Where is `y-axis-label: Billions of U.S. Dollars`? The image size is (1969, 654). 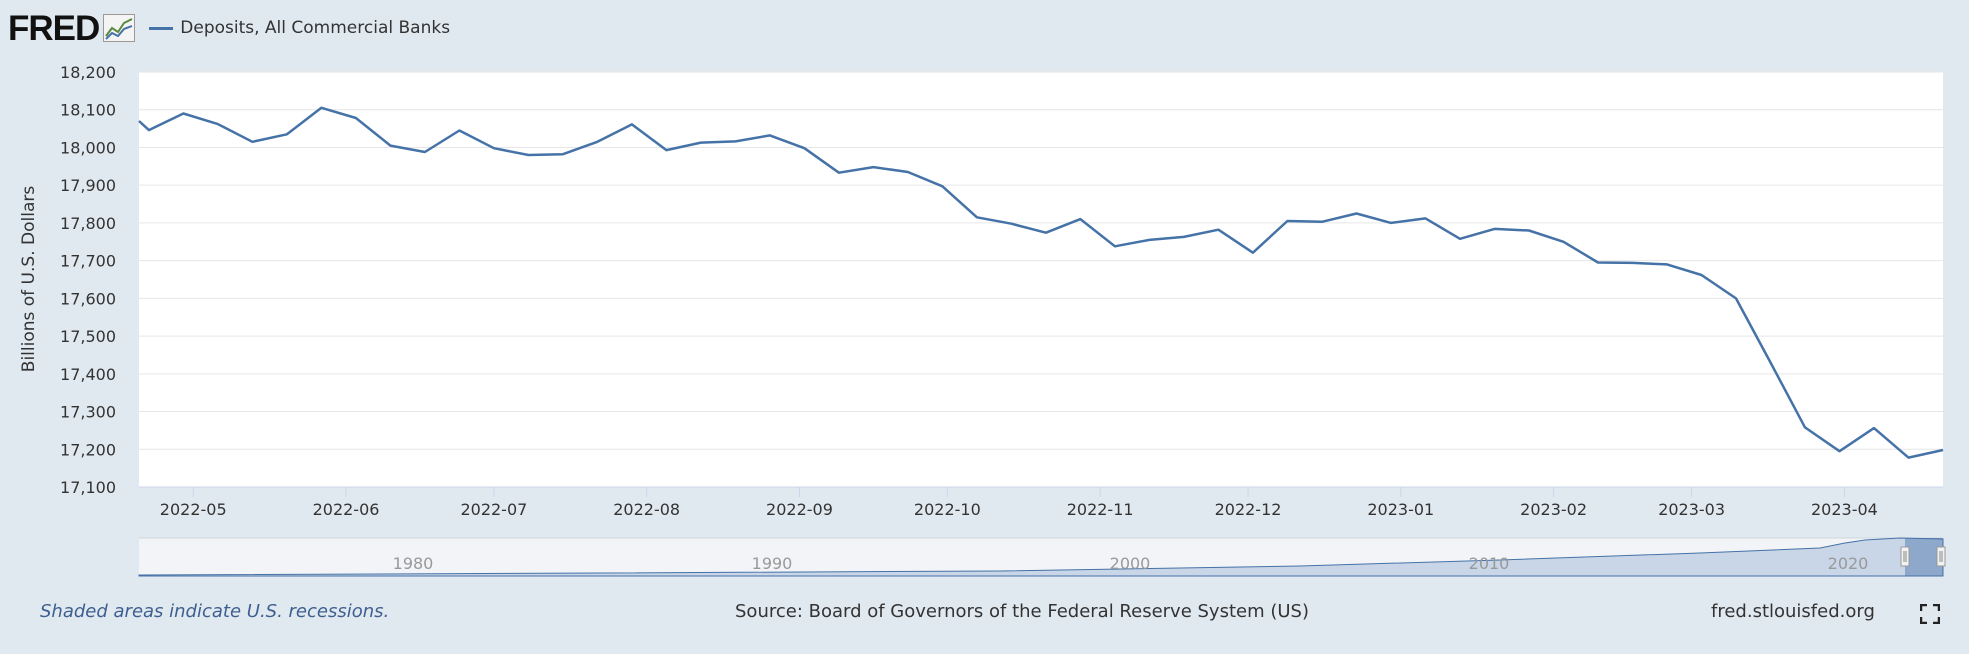 y-axis-label: Billions of U.S. Dollars is located at coordinates (29, 279).